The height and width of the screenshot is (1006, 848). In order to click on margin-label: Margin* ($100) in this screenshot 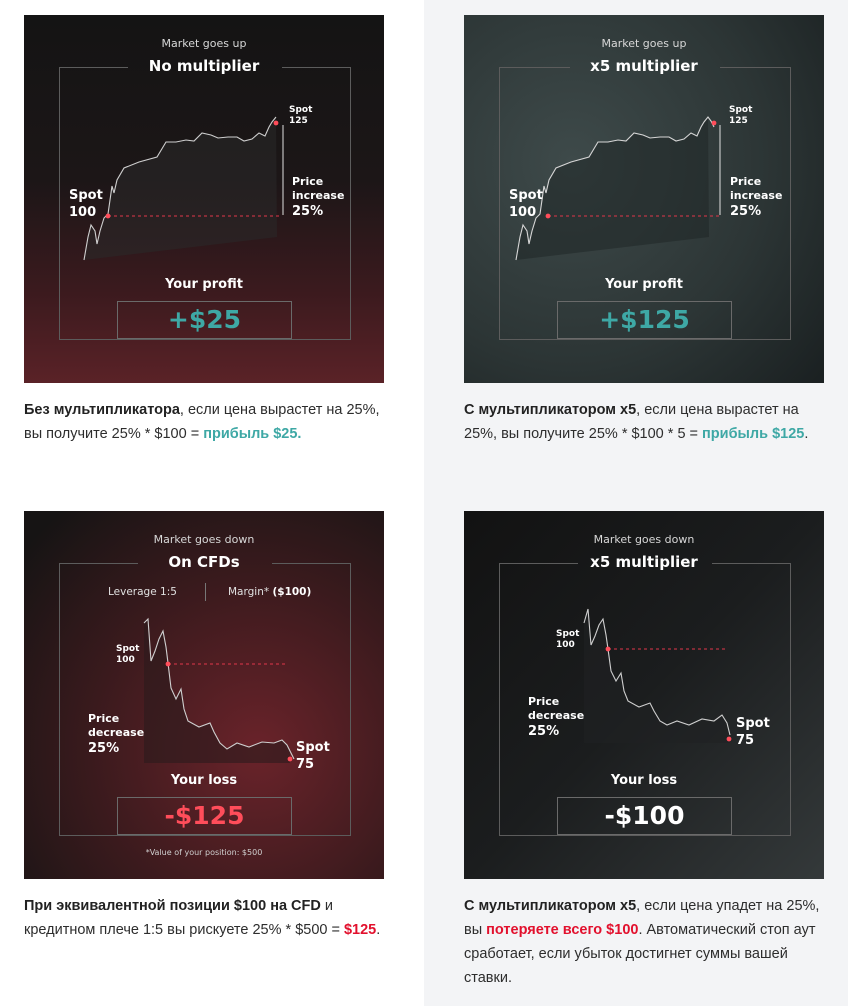, I will do `click(270, 592)`.